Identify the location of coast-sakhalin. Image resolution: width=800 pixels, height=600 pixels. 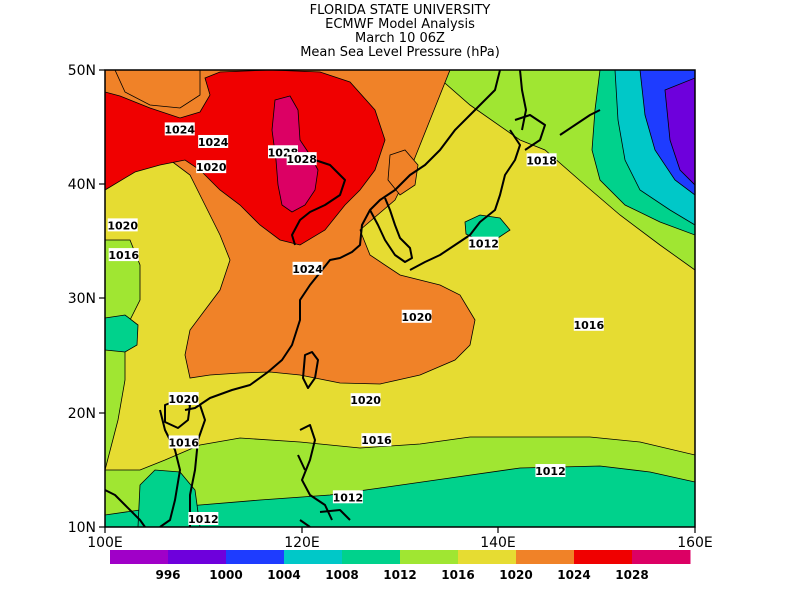
(523, 100).